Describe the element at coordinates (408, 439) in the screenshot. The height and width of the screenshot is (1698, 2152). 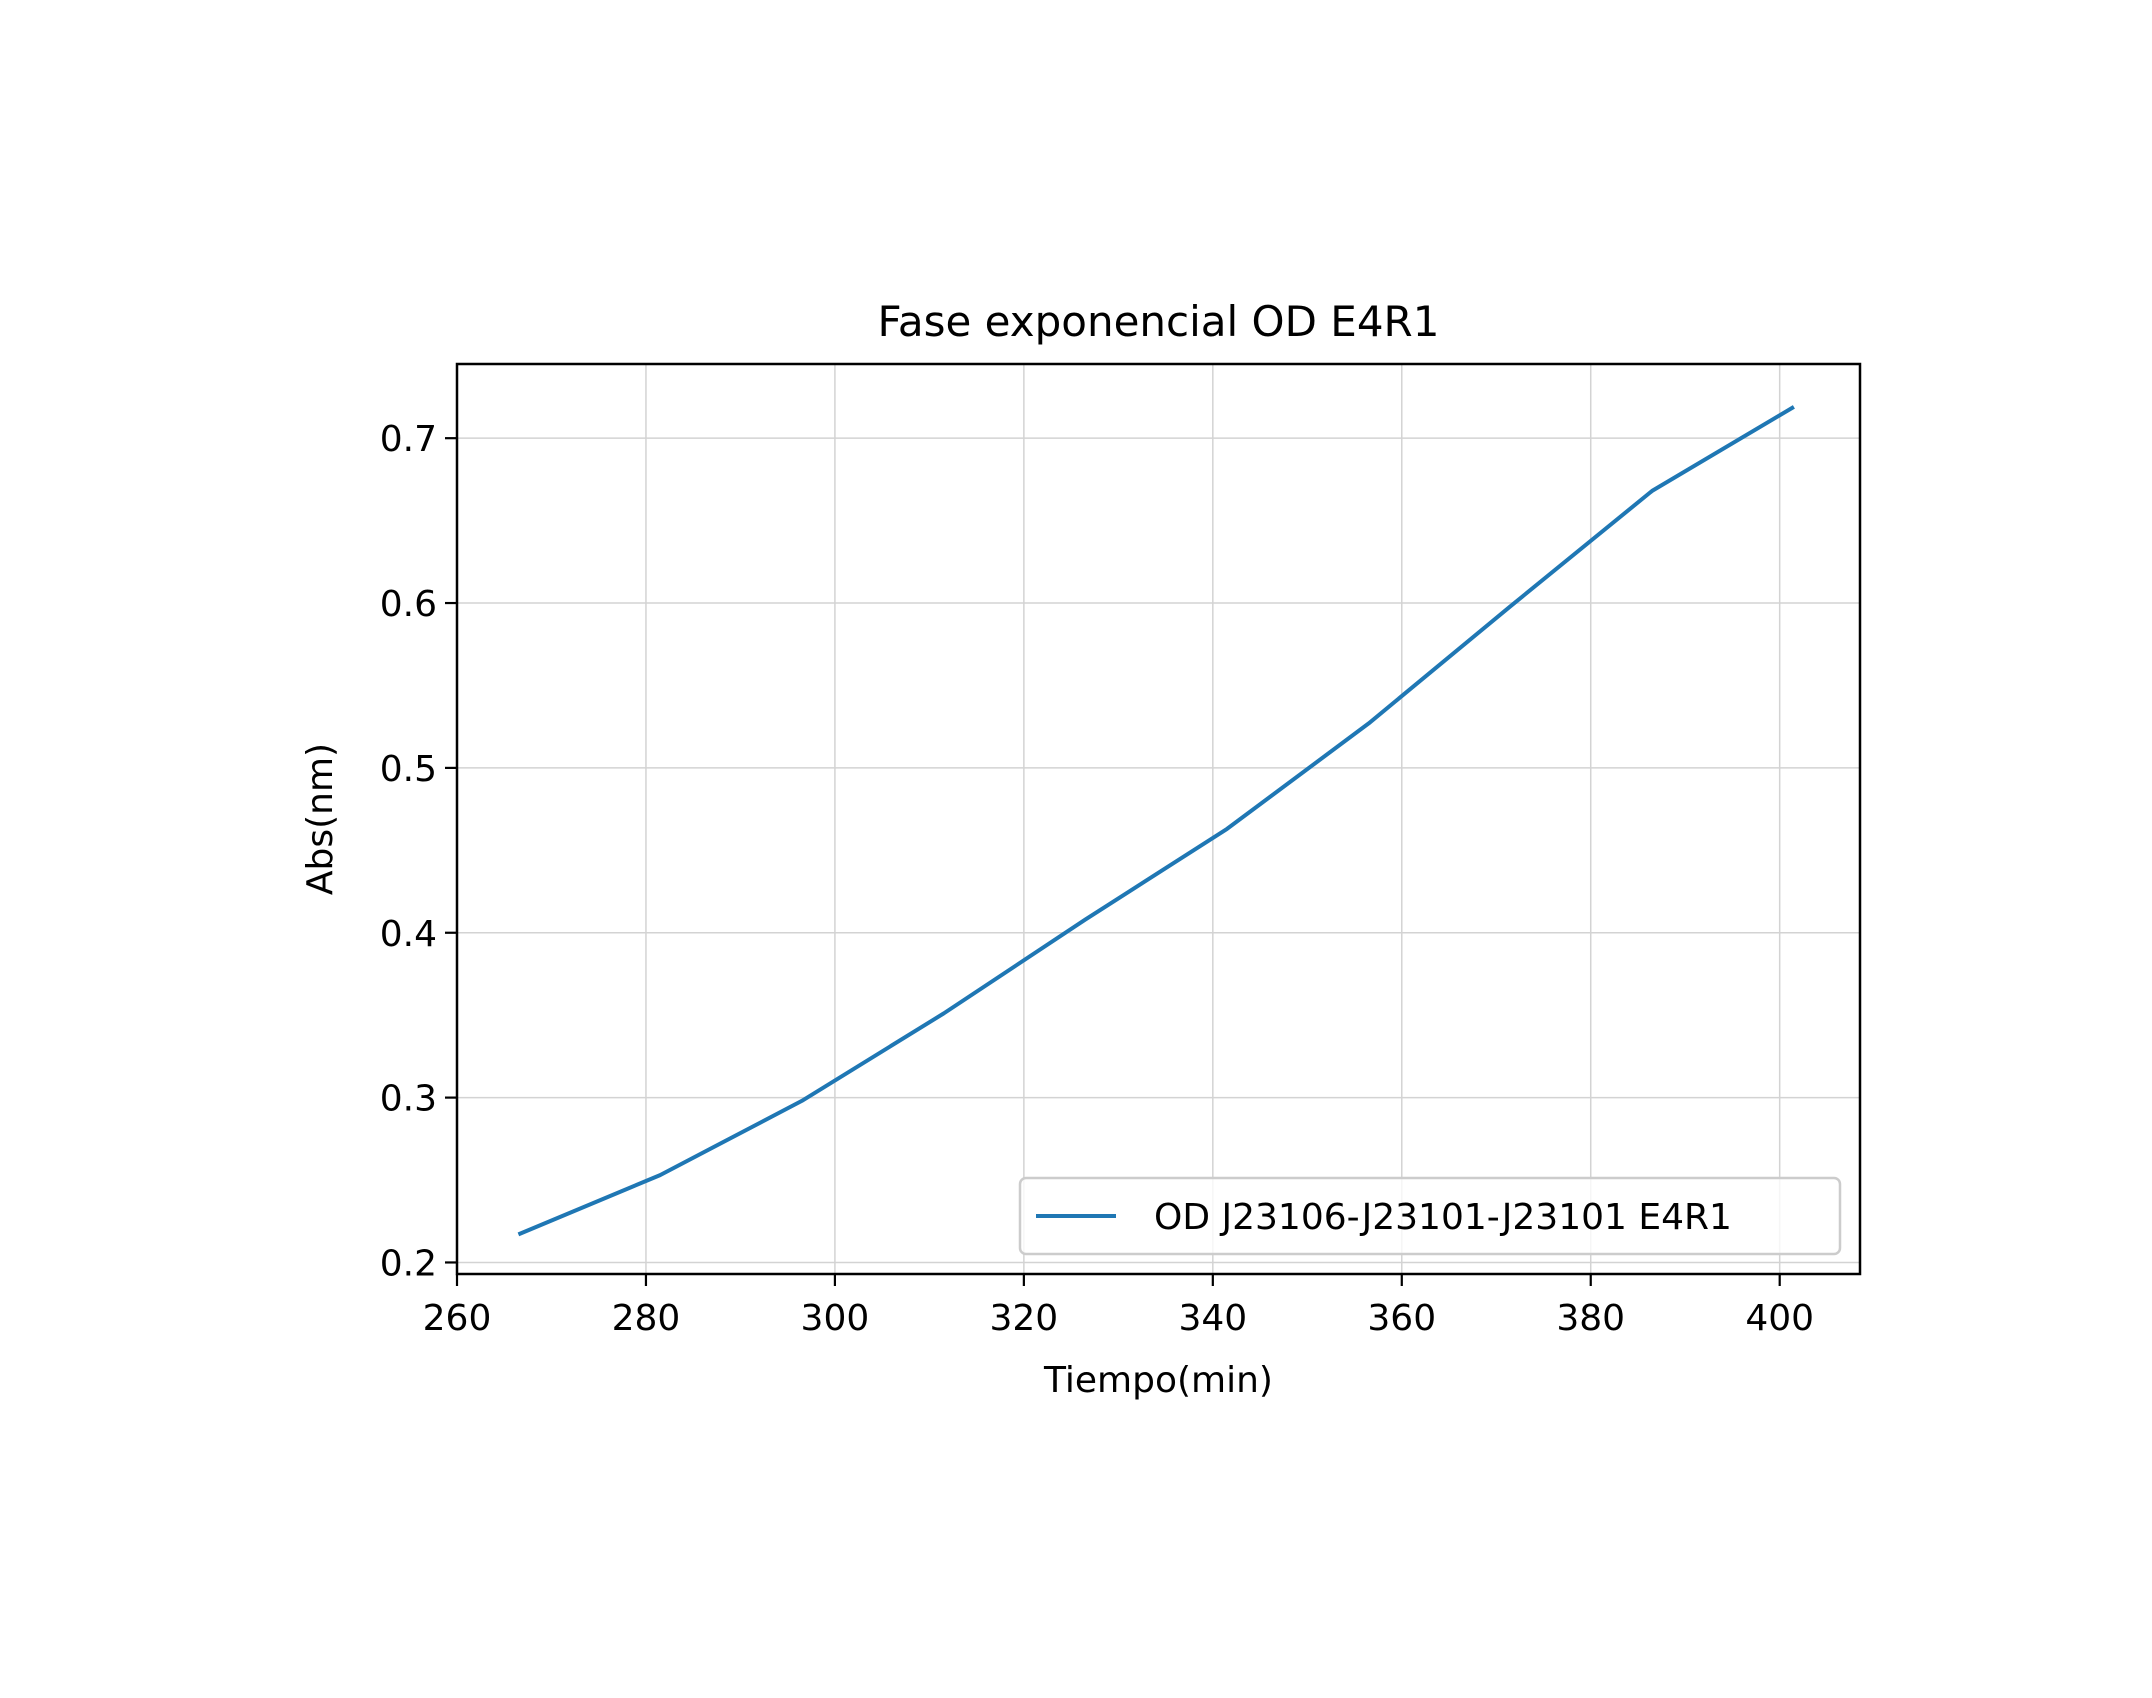
I see `y-tick-label: 0.7` at that location.